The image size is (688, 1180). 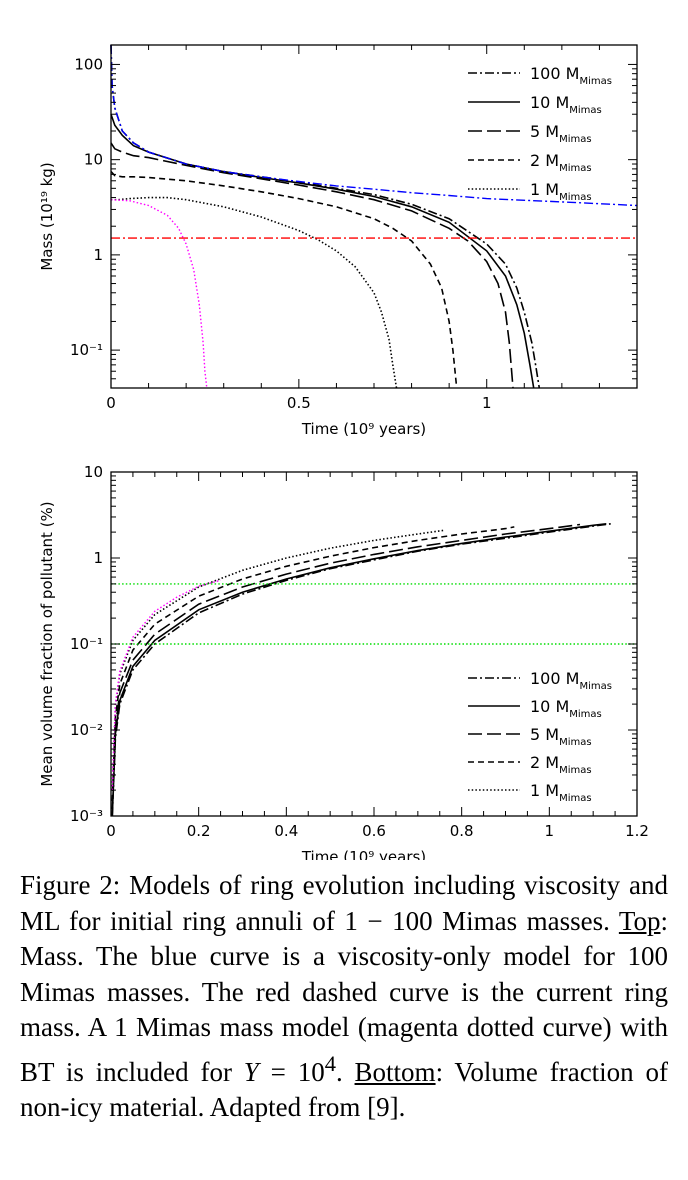 What do you see at coordinates (462, 831) in the screenshot?
I see `x-tick-label: 0.8` at bounding box center [462, 831].